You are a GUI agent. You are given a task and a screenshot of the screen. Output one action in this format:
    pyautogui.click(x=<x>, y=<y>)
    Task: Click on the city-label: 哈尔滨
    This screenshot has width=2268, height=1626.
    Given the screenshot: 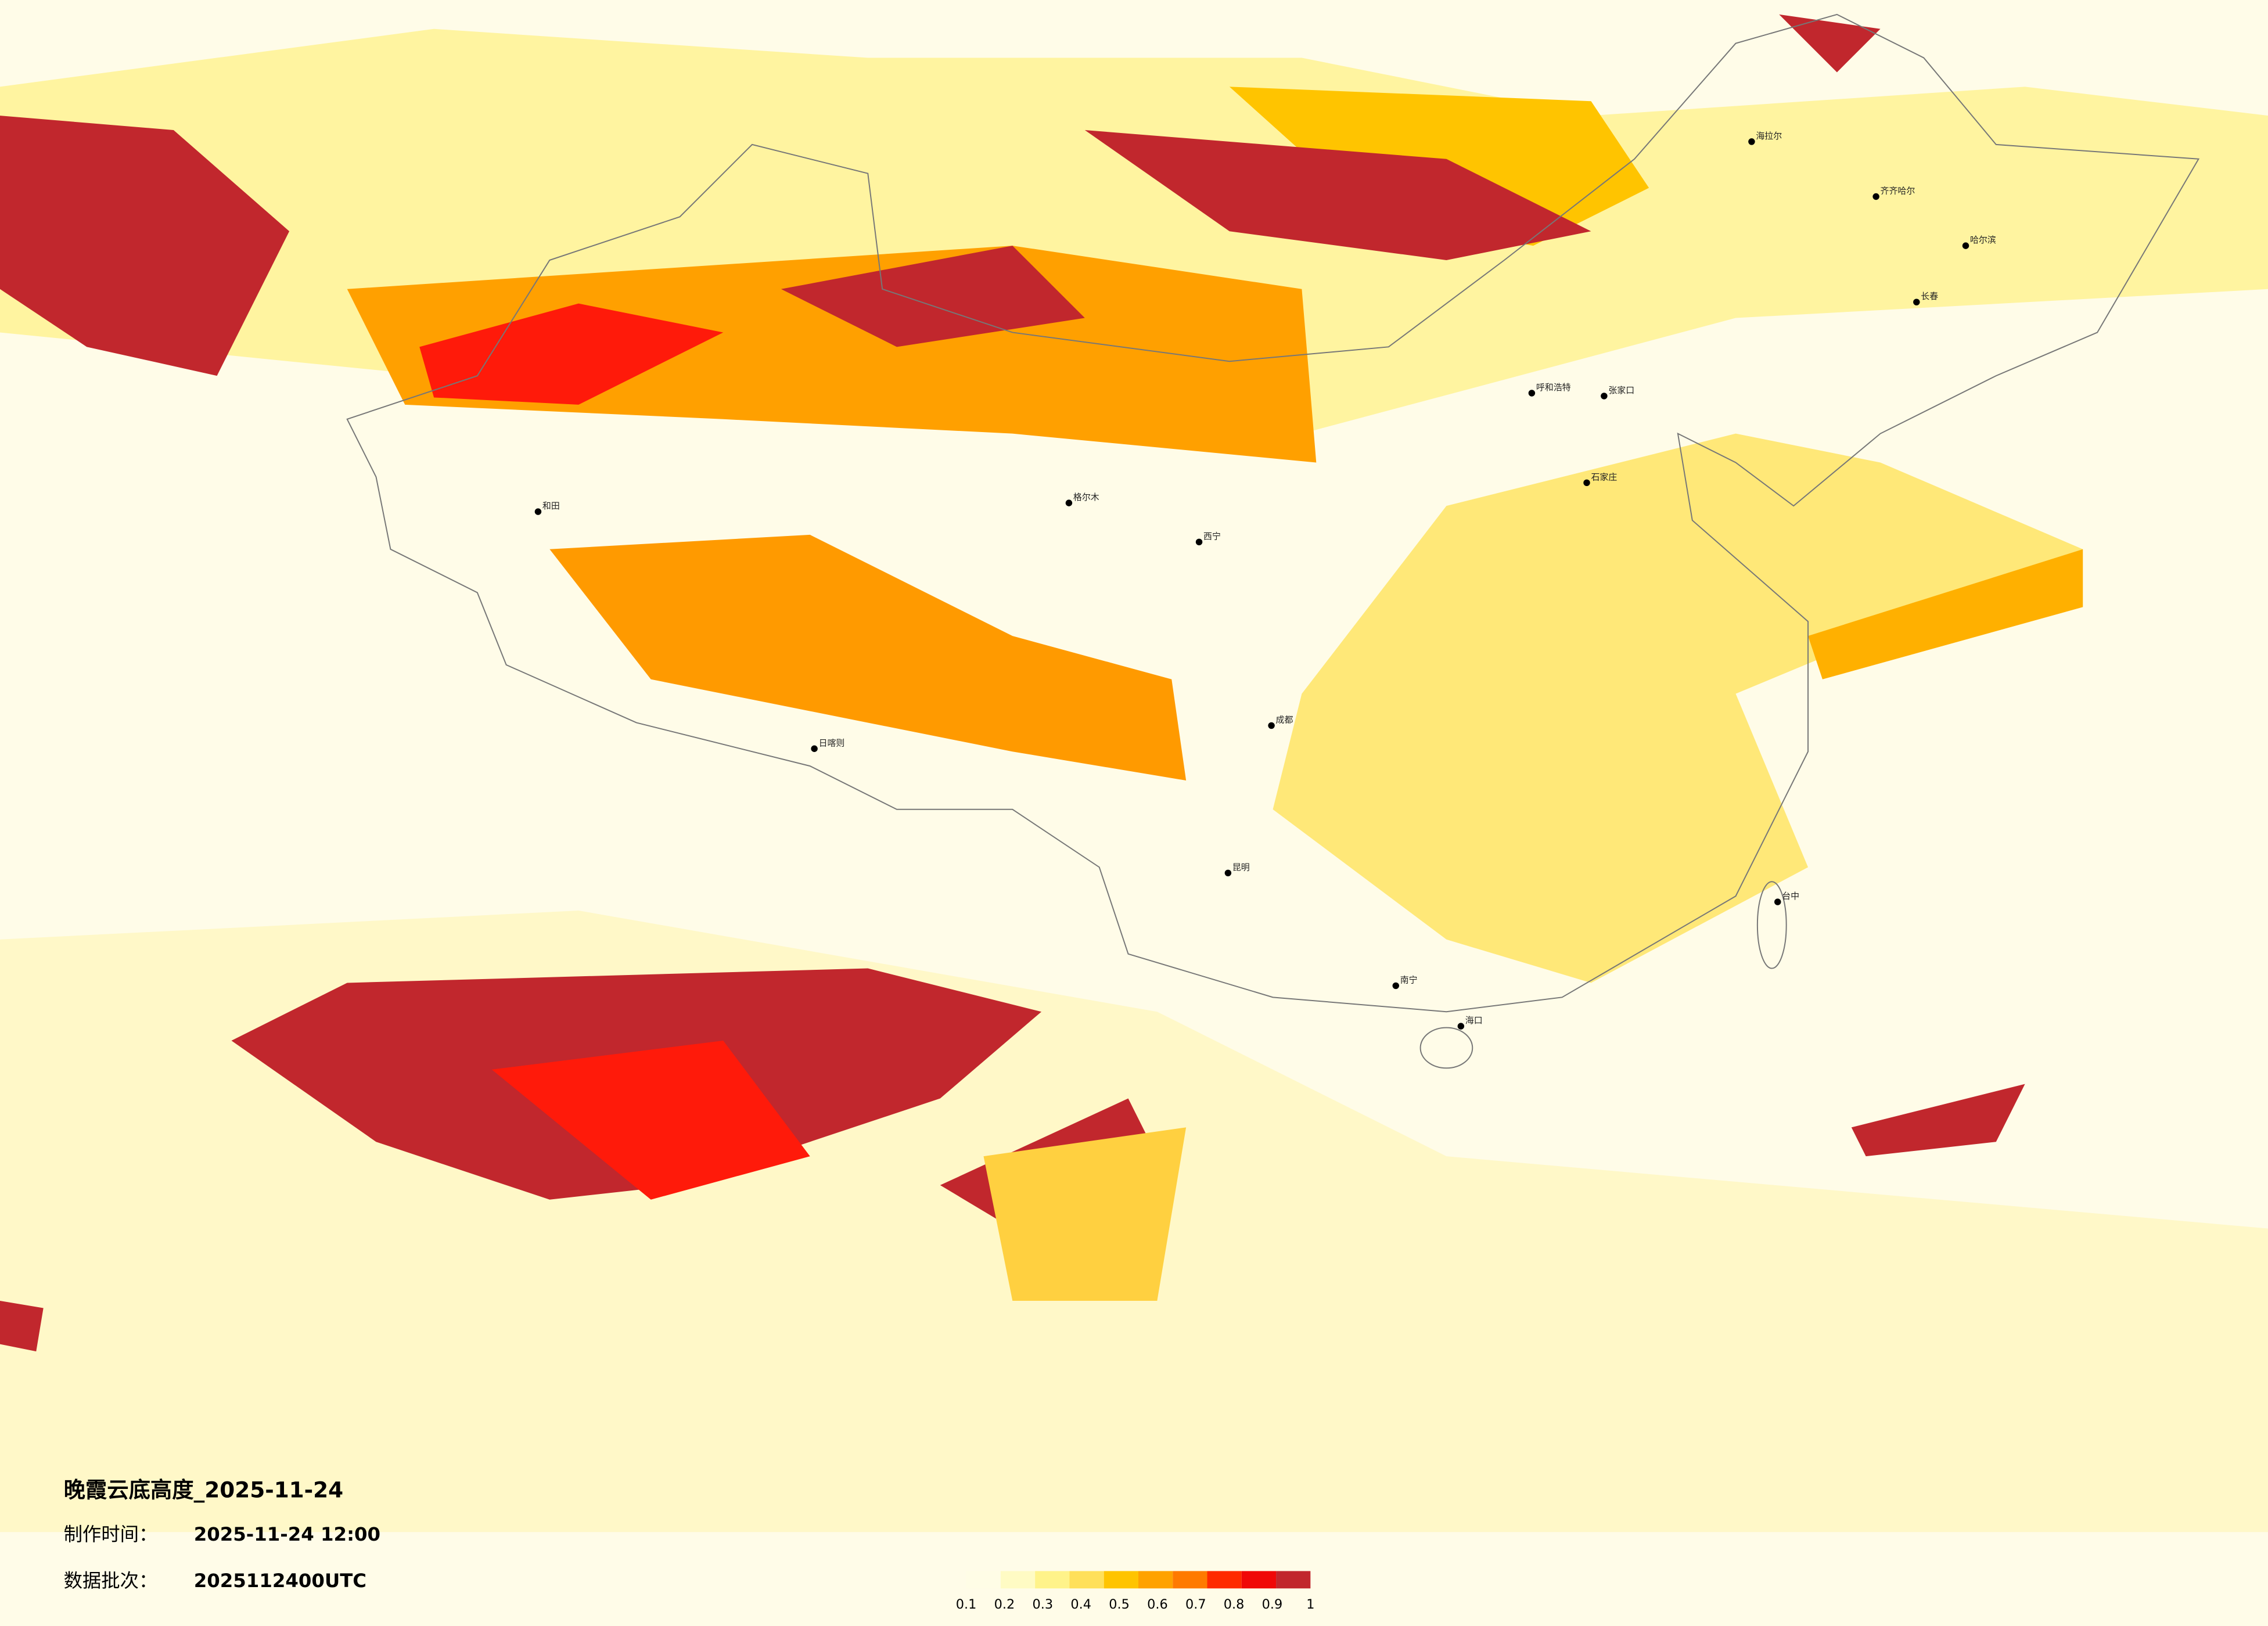 What is the action you would take?
    pyautogui.click(x=1983, y=240)
    